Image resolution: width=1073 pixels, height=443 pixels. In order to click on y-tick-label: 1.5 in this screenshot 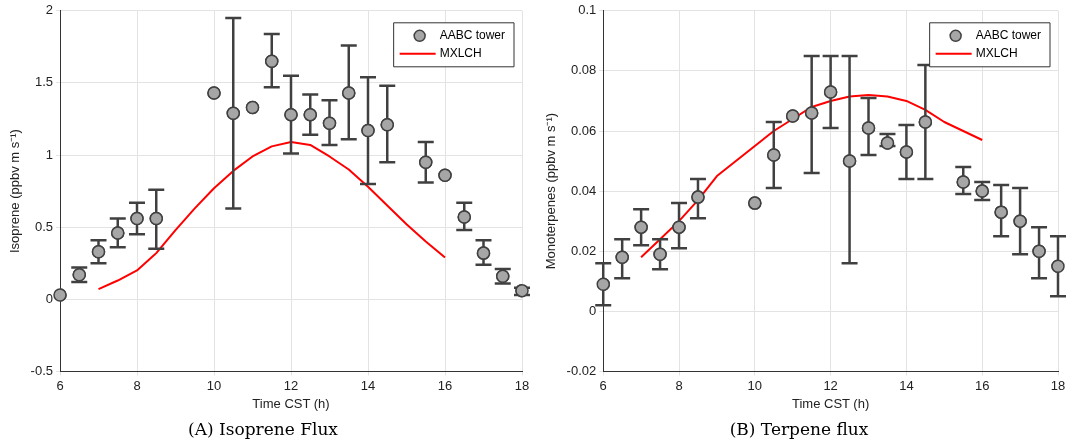, I will do `click(43, 82)`.